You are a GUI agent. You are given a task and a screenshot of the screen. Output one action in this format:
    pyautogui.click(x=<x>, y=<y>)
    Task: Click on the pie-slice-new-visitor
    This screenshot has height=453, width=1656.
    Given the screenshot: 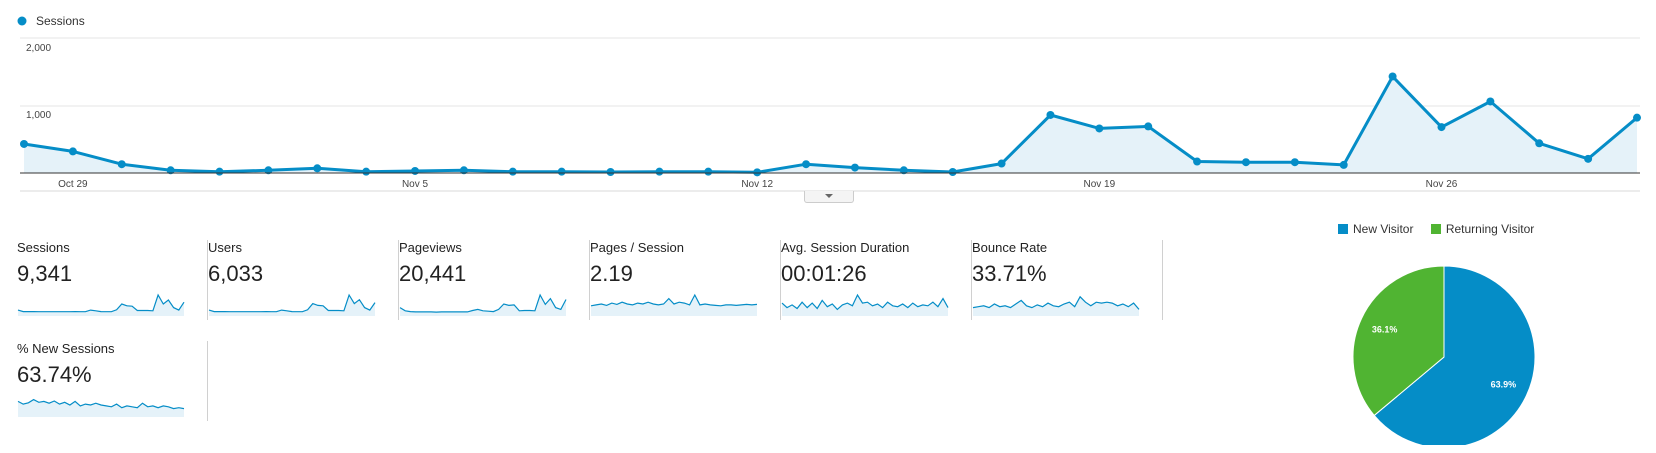 What is the action you would take?
    pyautogui.click(x=1454, y=355)
    